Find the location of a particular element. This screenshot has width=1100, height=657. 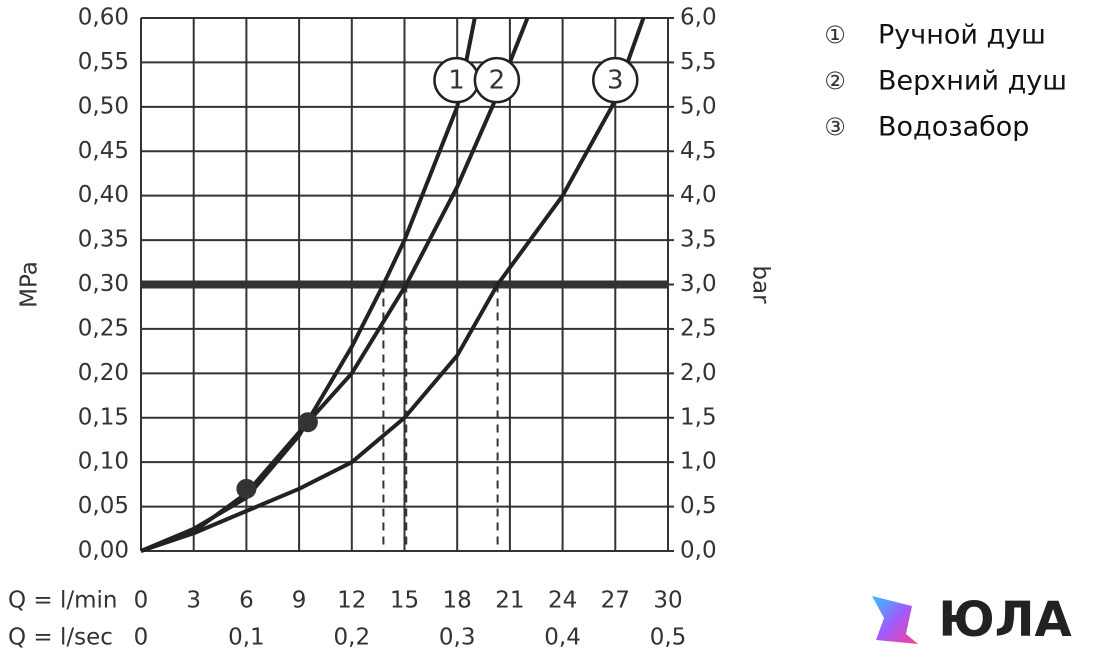

x-tick-label: 12 is located at coordinates (351, 601).